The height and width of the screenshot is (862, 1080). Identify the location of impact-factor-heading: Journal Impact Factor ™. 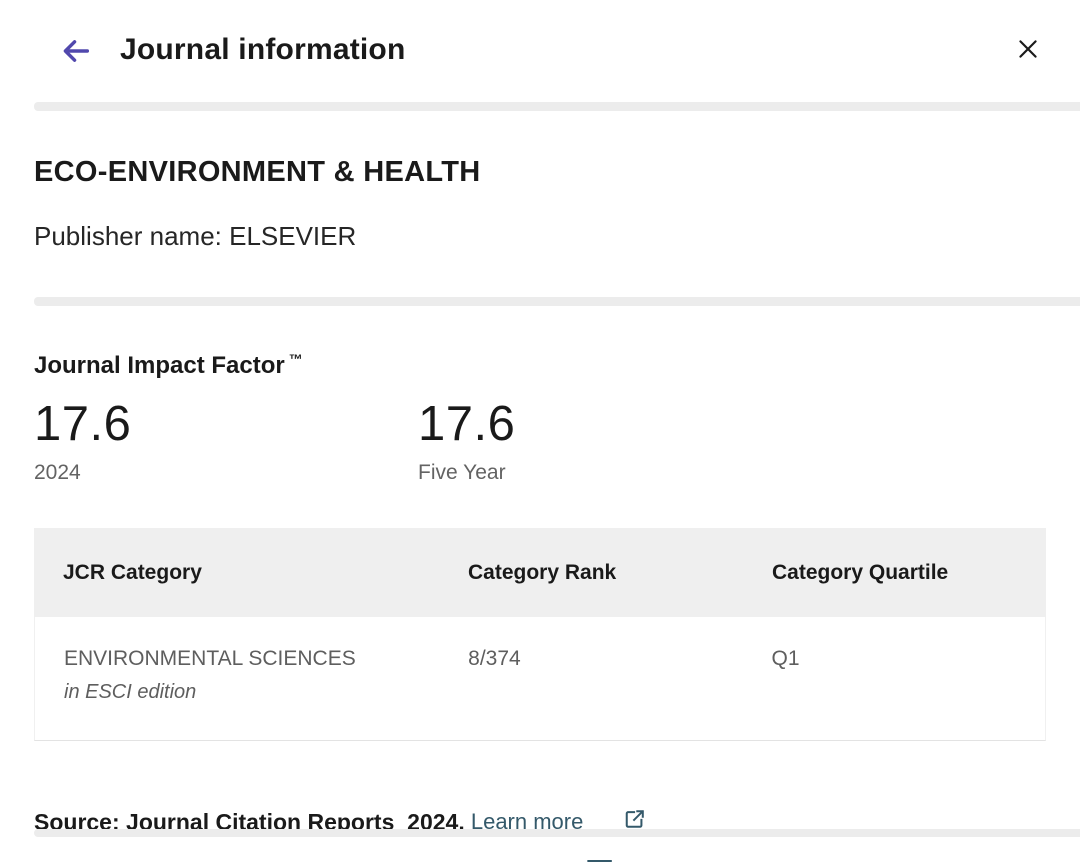
(168, 365).